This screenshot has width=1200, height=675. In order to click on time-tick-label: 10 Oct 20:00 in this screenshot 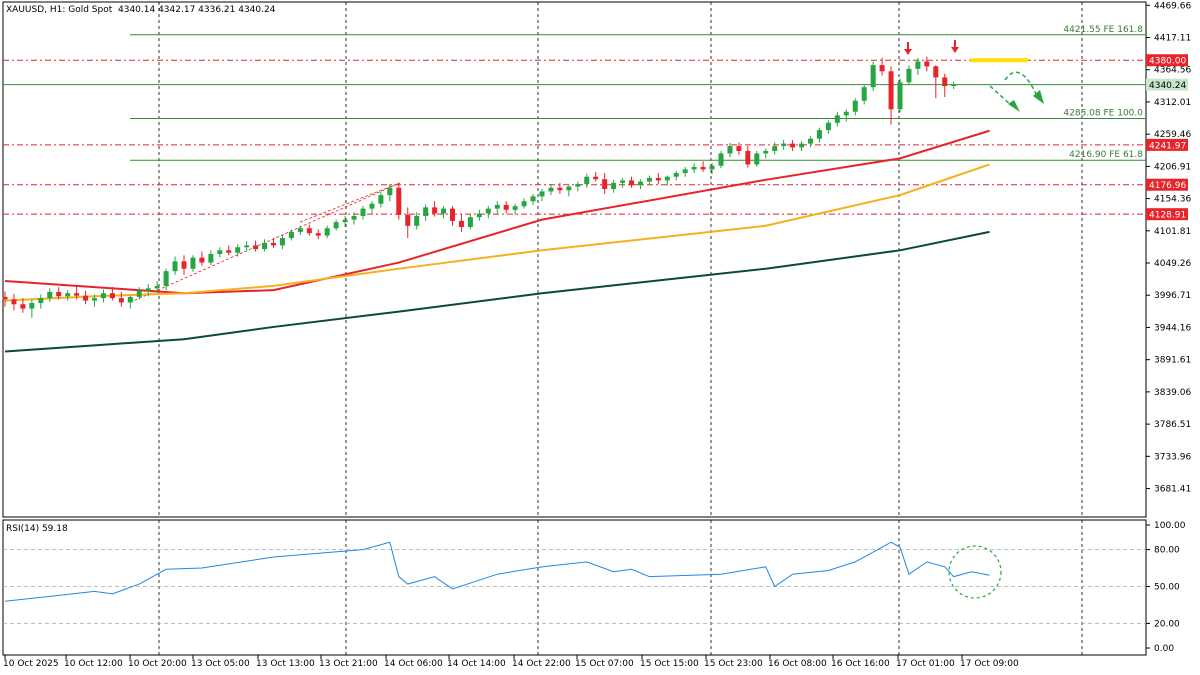, I will do `click(157, 664)`.